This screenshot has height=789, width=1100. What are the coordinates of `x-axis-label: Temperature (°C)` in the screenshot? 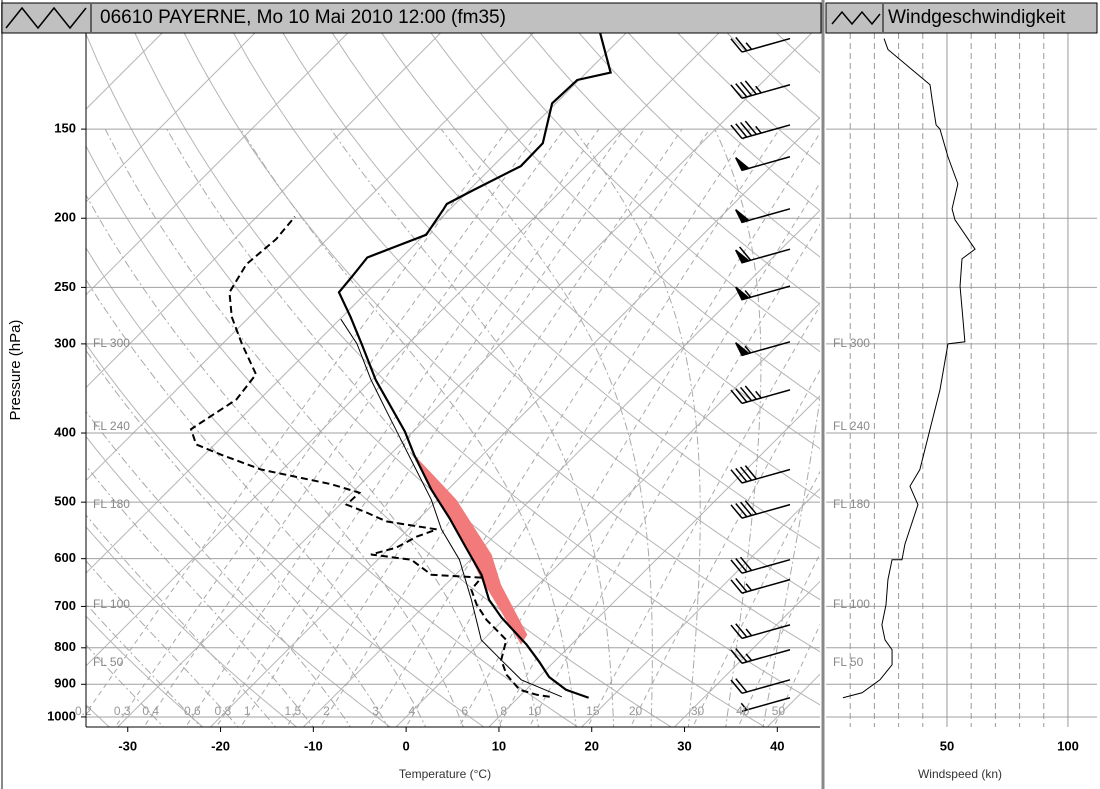 It's located at (445, 774).